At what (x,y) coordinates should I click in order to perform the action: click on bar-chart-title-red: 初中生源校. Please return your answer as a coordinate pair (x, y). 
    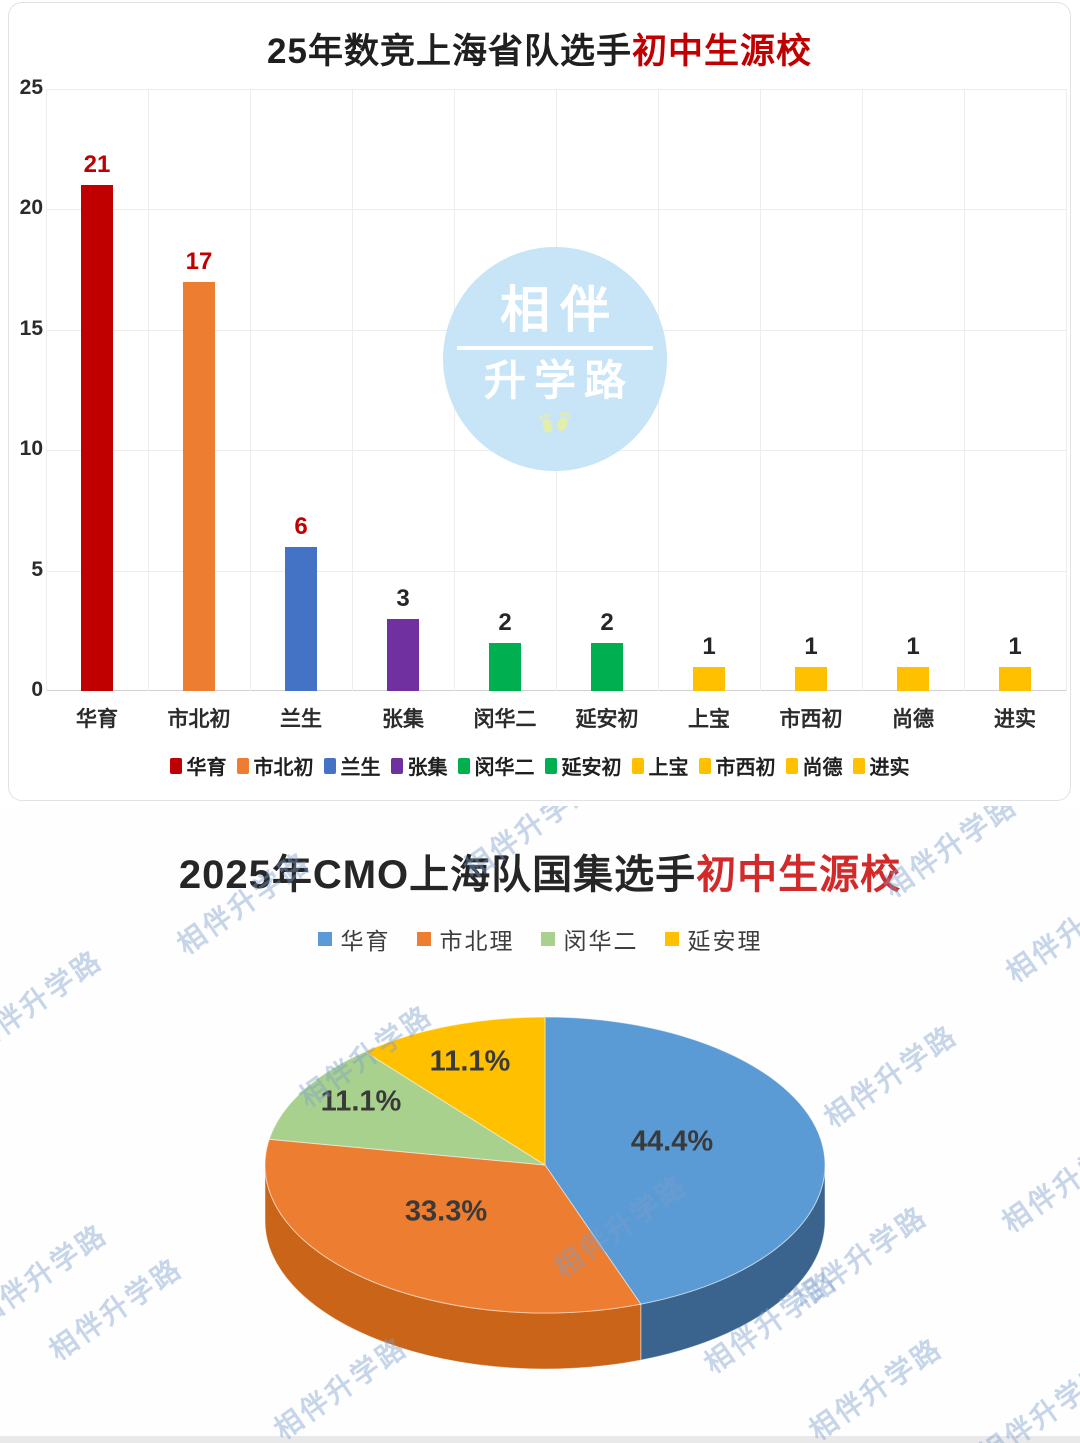
    Looking at the image, I should click on (721, 51).